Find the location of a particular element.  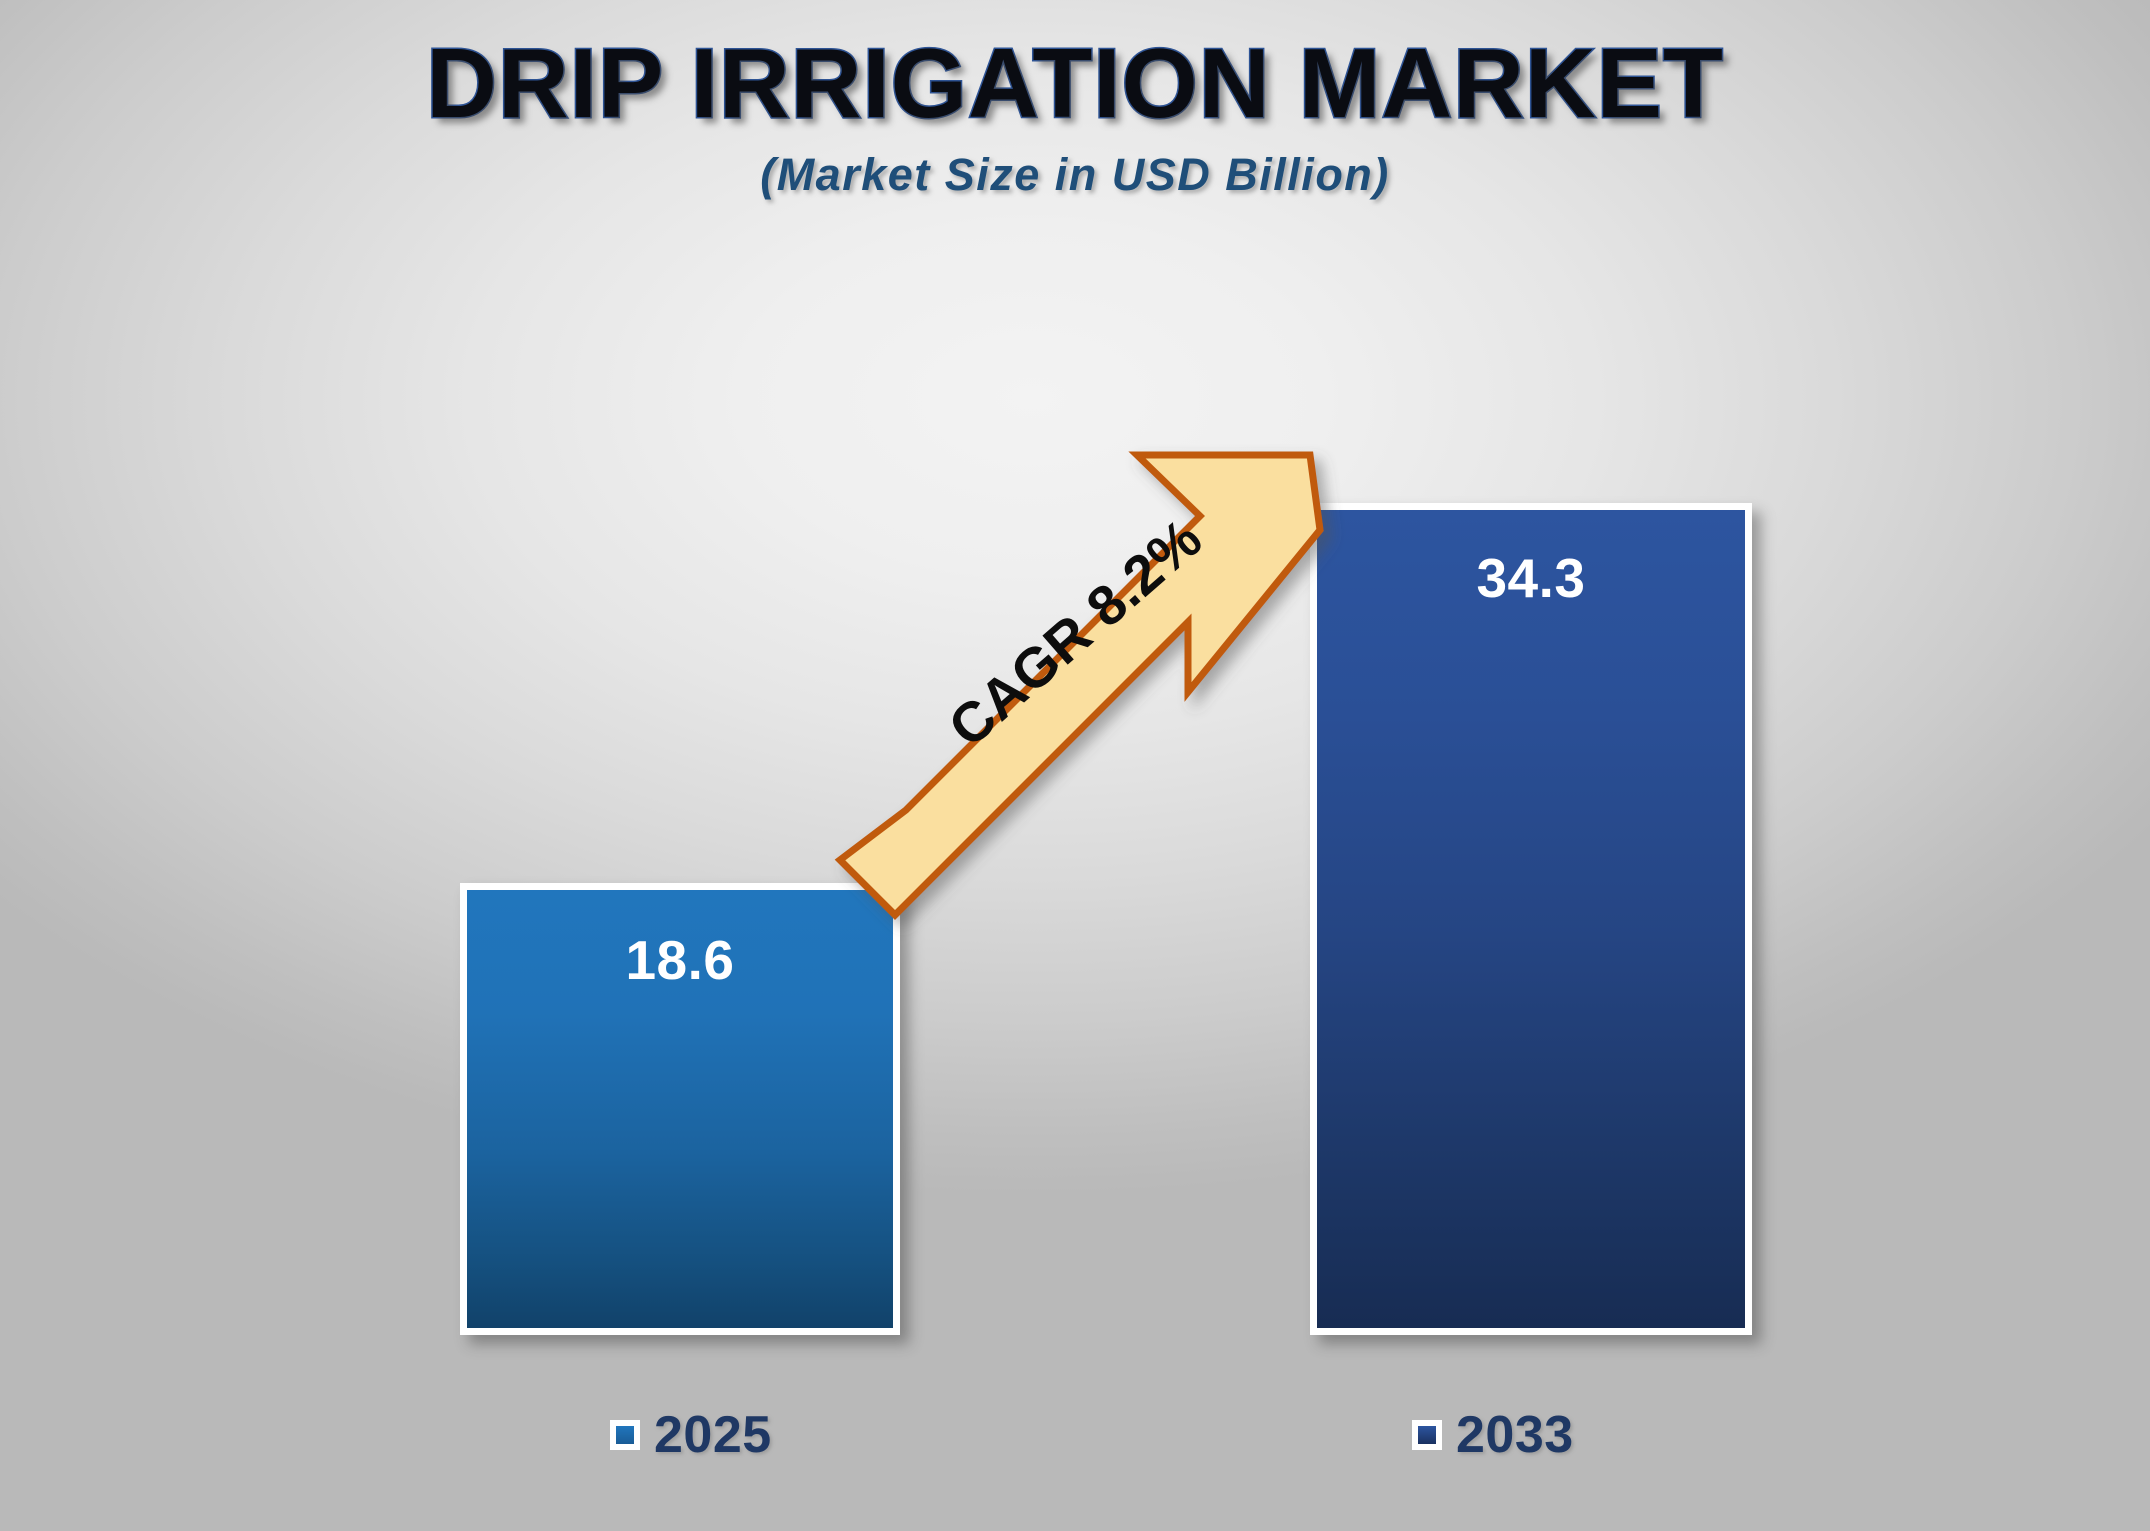

legend-swatch-2025-icon is located at coordinates (625, 1435).